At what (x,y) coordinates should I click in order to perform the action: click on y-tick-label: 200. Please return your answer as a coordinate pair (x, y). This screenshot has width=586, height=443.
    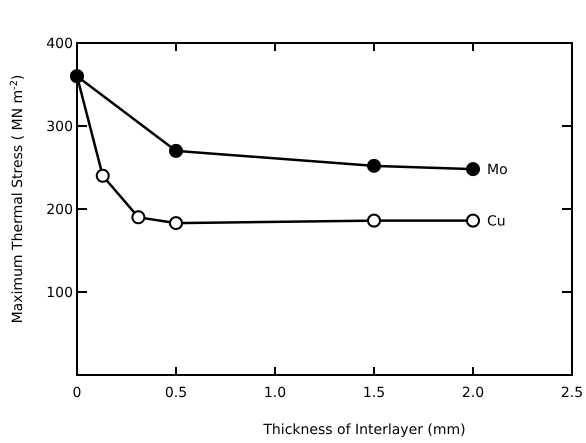
    Looking at the image, I should click on (59, 210).